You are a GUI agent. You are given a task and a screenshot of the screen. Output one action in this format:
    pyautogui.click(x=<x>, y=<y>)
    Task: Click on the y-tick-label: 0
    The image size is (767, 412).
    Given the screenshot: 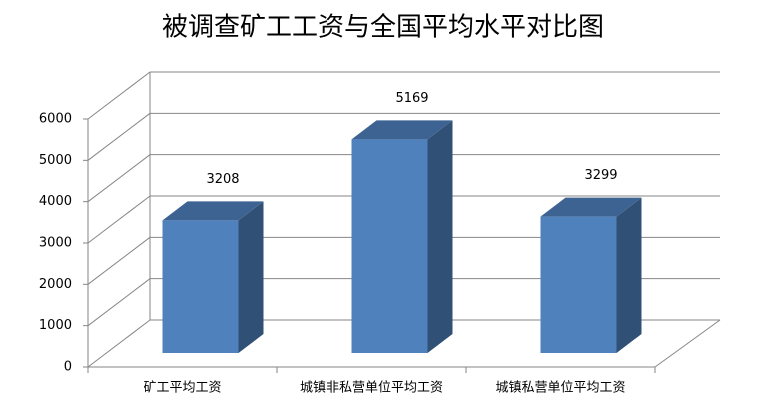 What is the action you would take?
    pyautogui.click(x=68, y=367)
    